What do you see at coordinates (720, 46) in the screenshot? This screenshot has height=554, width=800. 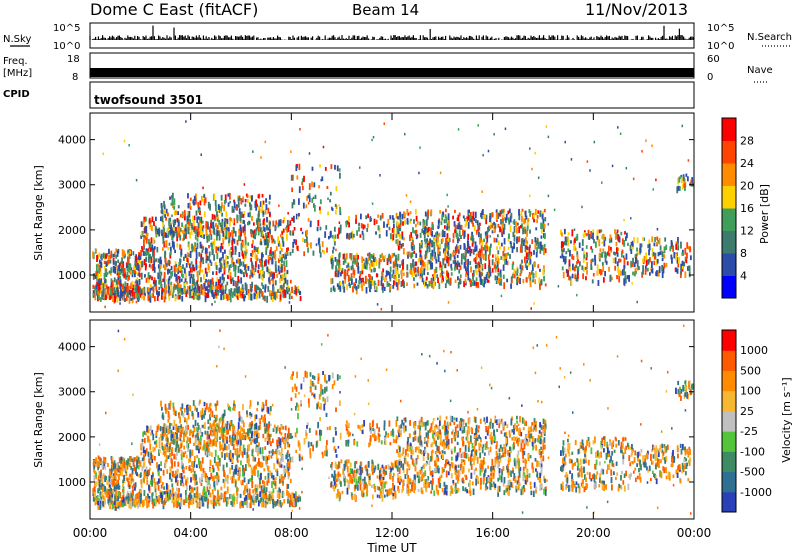 I see `nsearch-tick-bottom: 10^0` at bounding box center [720, 46].